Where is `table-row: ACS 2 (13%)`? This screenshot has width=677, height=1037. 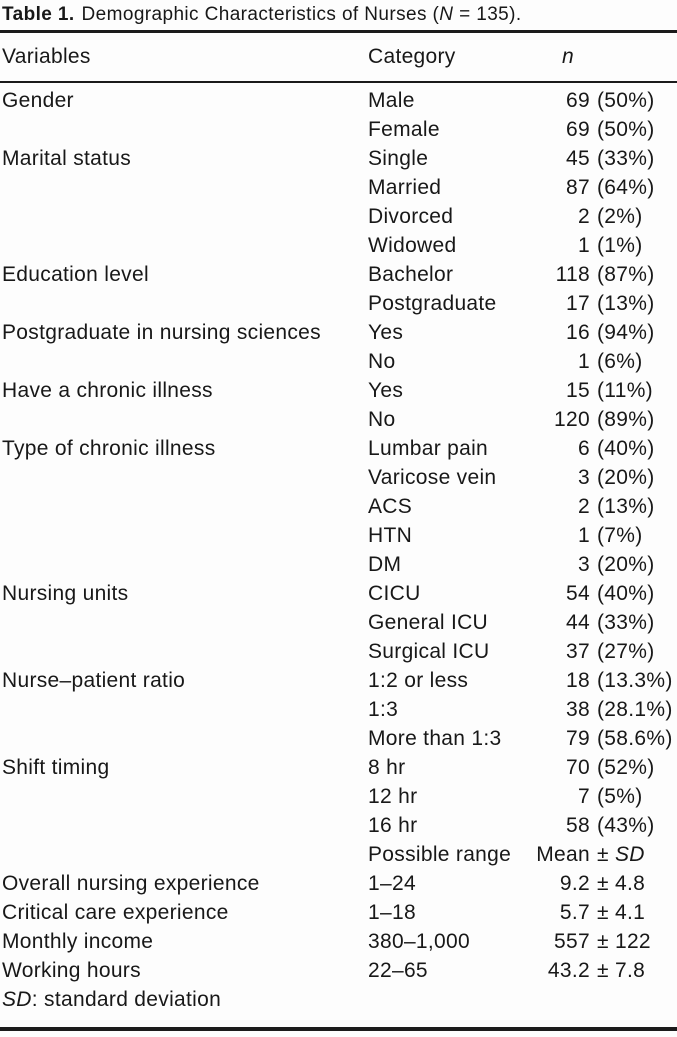
table-row: ACS 2 (13%) is located at coordinates (338, 506).